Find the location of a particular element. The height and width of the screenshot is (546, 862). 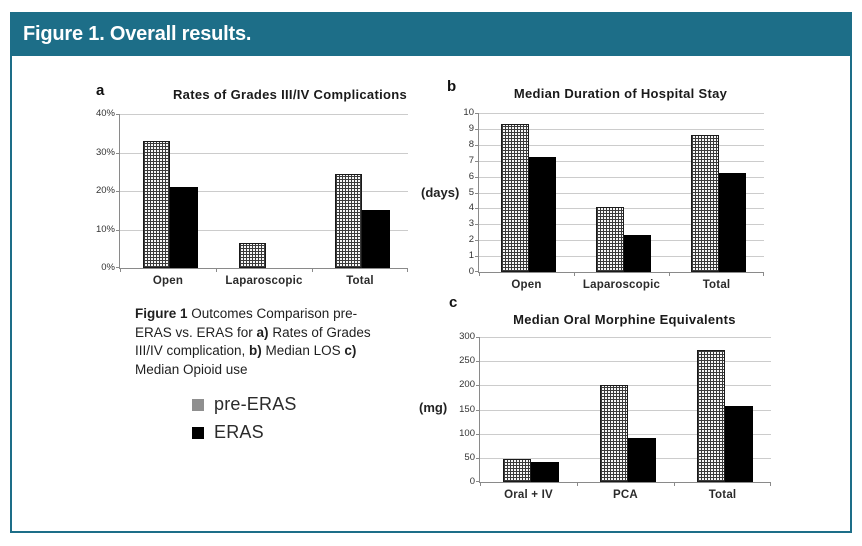

legend-item-pre-eras: pre-ERAS is located at coordinates (244, 404).